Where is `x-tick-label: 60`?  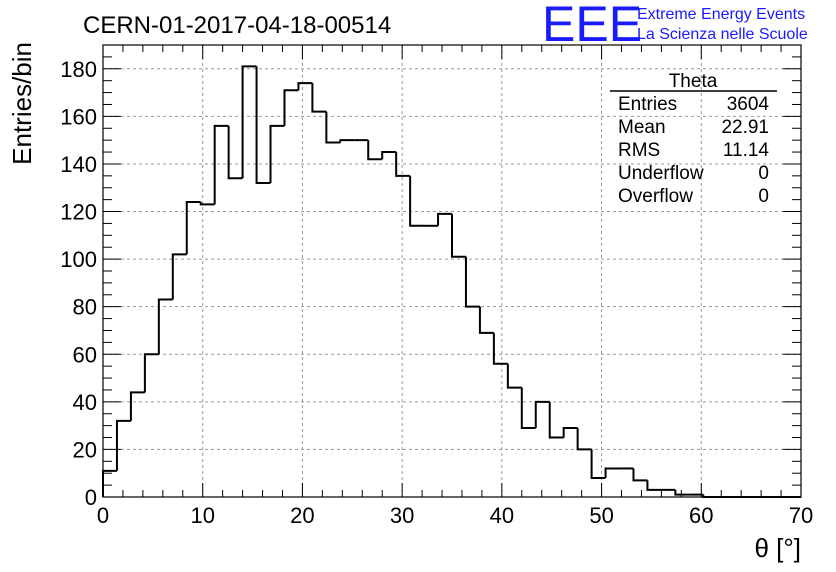 x-tick-label: 60 is located at coordinates (701, 515).